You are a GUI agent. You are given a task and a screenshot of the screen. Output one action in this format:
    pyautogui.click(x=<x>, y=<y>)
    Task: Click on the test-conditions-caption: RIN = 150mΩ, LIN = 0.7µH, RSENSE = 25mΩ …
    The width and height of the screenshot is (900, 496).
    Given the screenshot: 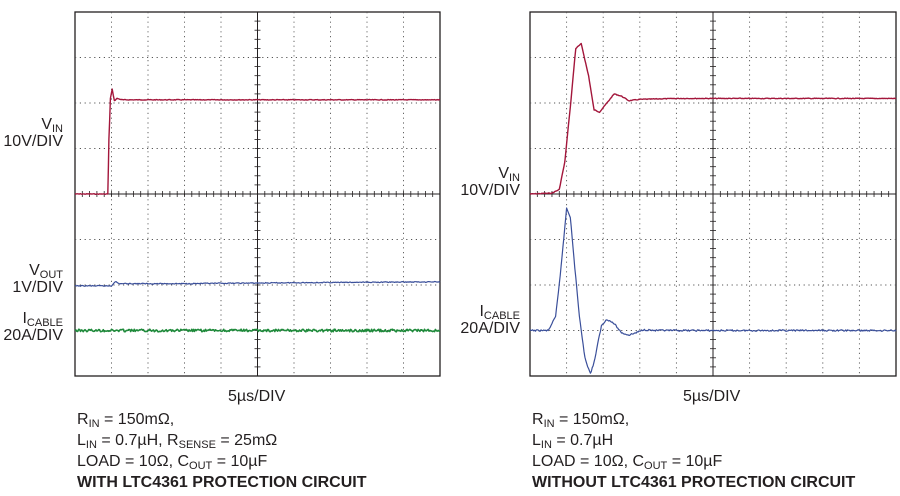 What is the action you would take?
    pyautogui.click(x=222, y=451)
    